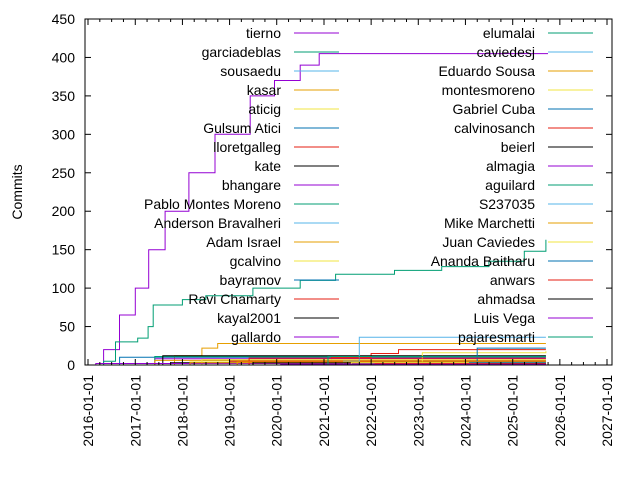  What do you see at coordinates (284, 261) in the screenshot?
I see `legend-entry: gcalvino` at bounding box center [284, 261].